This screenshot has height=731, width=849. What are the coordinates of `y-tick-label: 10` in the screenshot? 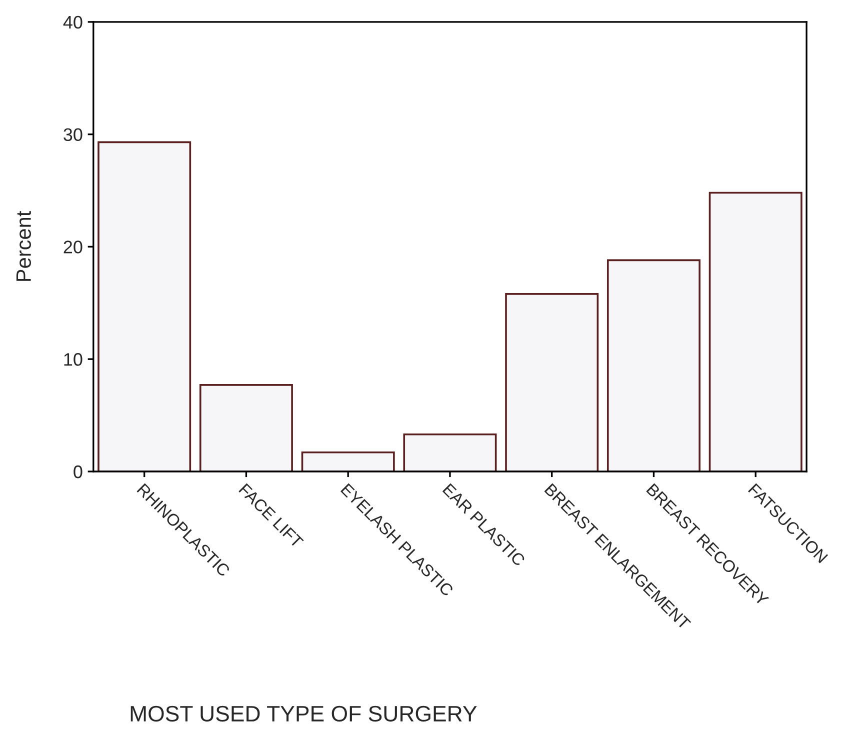 It's located at (73, 359).